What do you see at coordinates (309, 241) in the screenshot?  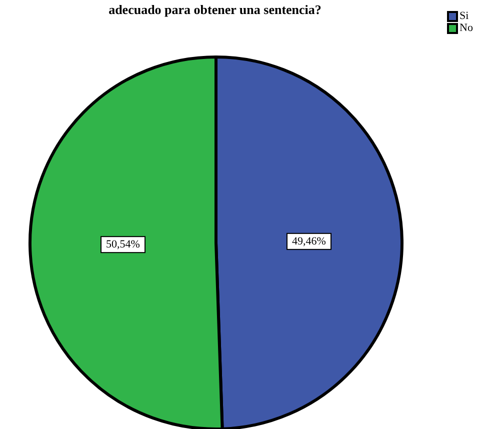 I see `data-label: 49,46%` at bounding box center [309, 241].